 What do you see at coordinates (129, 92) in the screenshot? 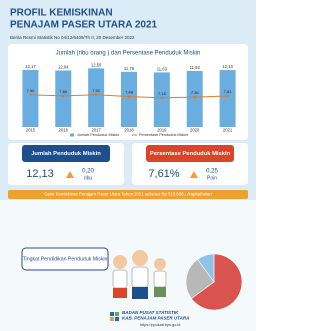
I see `line-label: 7,48` at bounding box center [129, 92].